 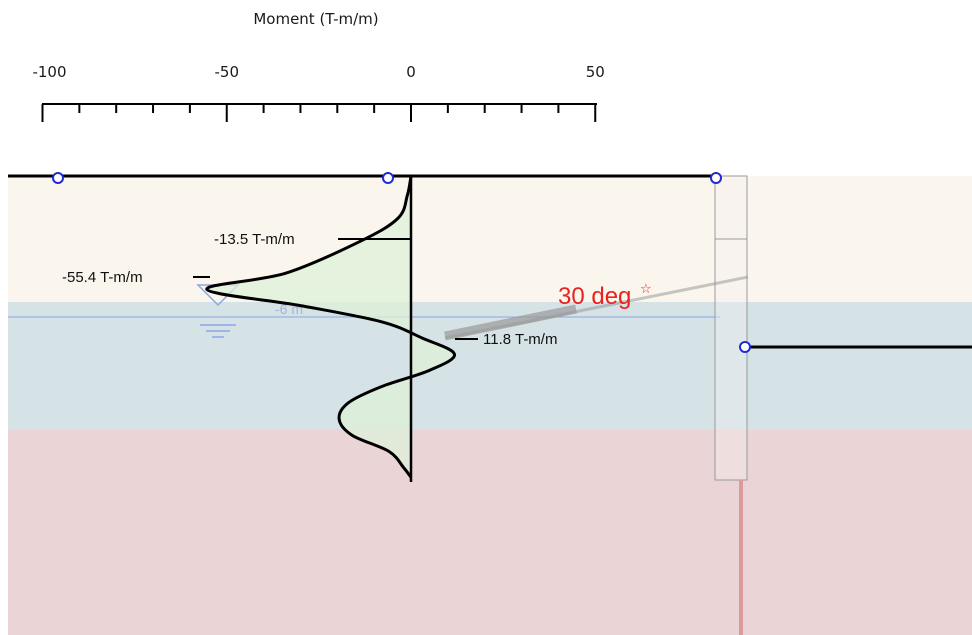 What do you see at coordinates (520, 339) in the screenshot?
I see `moment-label-pos-11: 11.8 T-m/m` at bounding box center [520, 339].